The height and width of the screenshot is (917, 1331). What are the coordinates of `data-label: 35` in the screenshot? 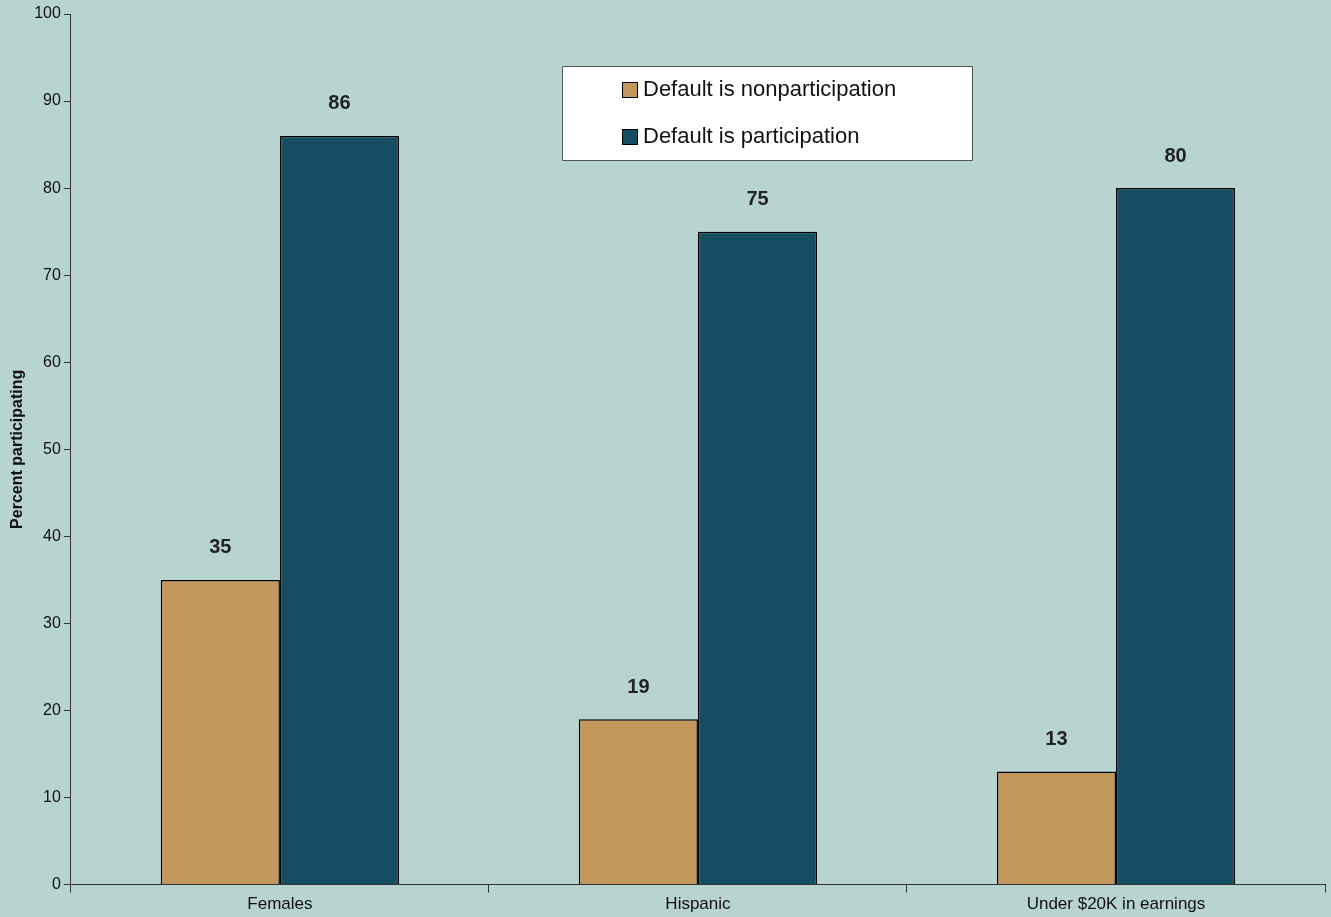 It's located at (220, 546).